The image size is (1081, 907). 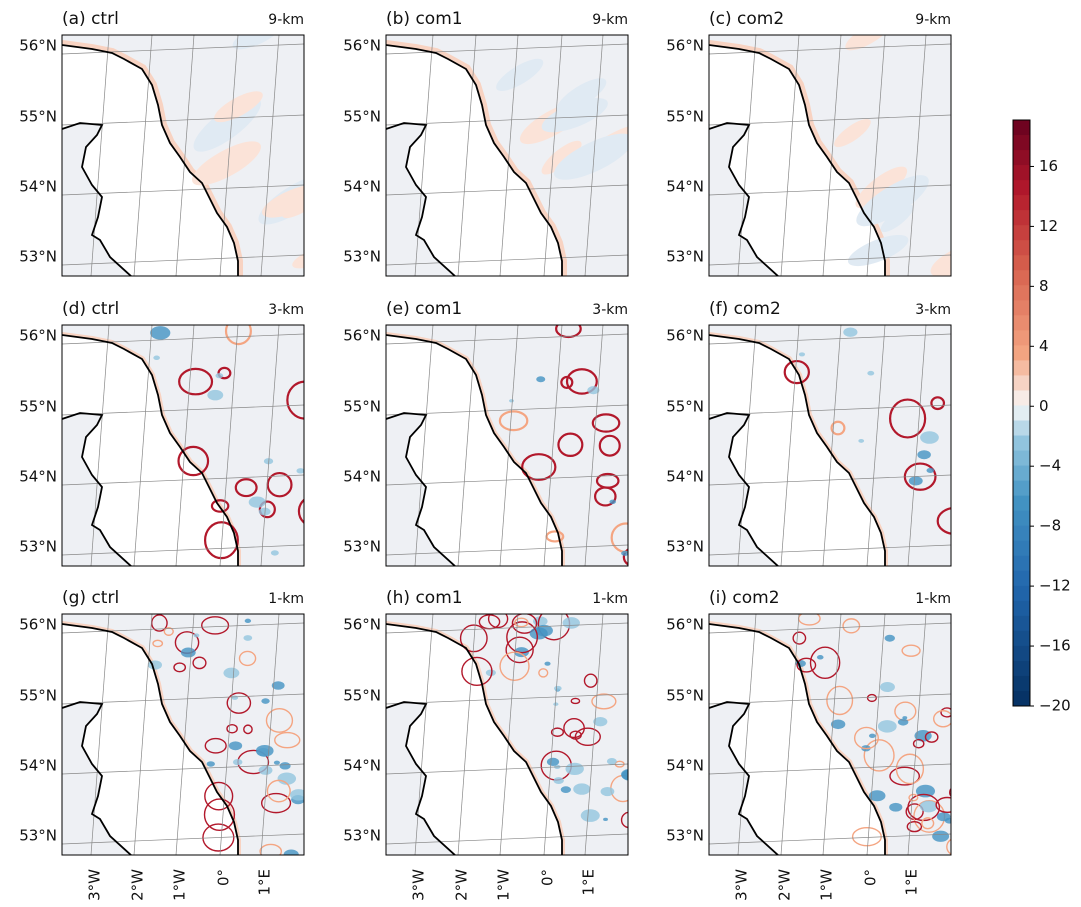 What do you see at coordinates (90, 309) in the screenshot?
I see `panel-title: (d) ctrl` at bounding box center [90, 309].